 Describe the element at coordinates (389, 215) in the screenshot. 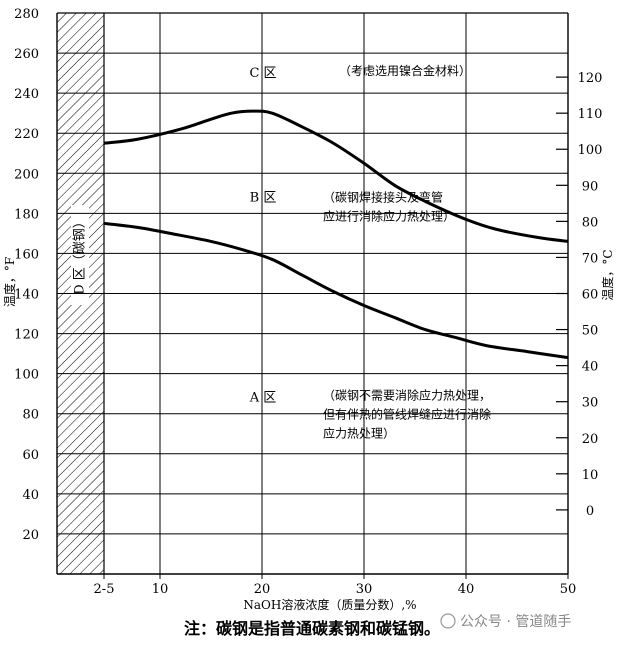

I see `zone-note-line: 应进行消除应力热处理）` at that location.